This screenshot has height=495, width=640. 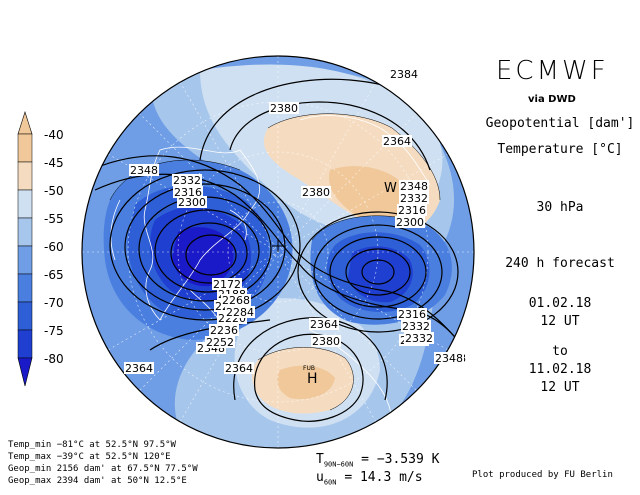 I want to click on model-title: ECMWF, so click(x=552, y=71).